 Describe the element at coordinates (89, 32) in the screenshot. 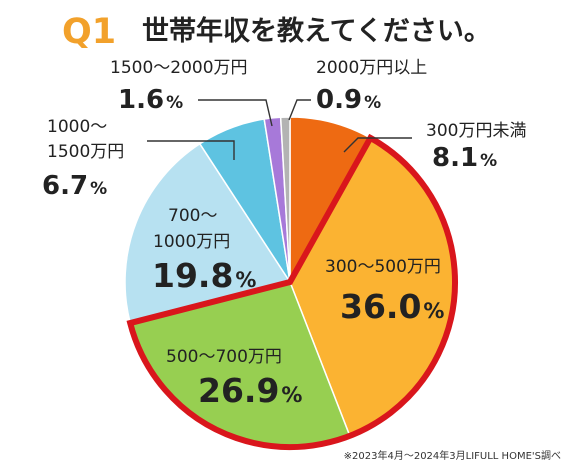

I see `question-number: Q1` at that location.